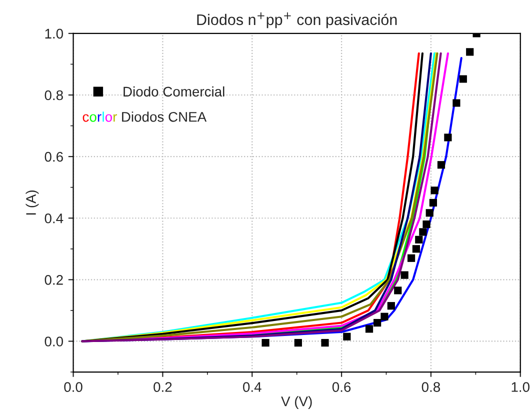  What do you see at coordinates (73, 387) in the screenshot?
I see `x-tick-label: 0.0` at bounding box center [73, 387].